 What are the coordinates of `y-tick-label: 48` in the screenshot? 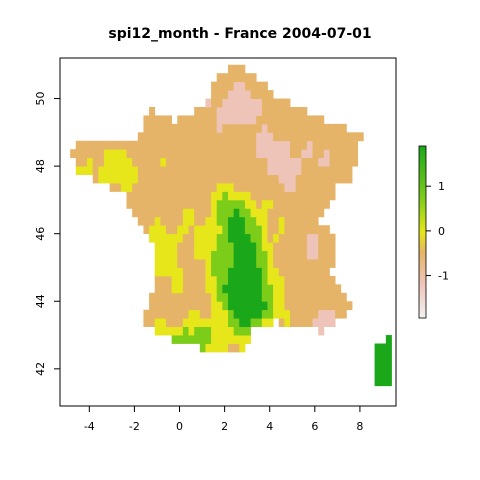 It's located at (40, 166).